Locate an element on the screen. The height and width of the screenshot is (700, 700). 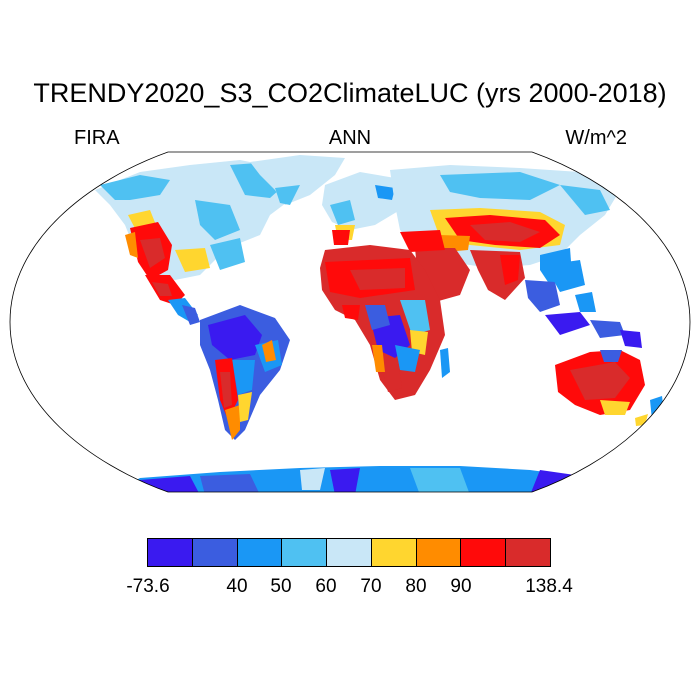
variable-label: FIRA is located at coordinates (97, 138).